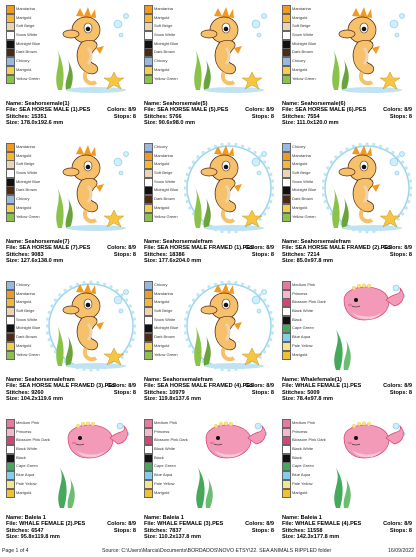 Image resolution: width=416 pixels, height=557 pixels. Describe the element at coordinates (163, 155) in the screenshot. I see `thread-name: Mandarina` at that location.